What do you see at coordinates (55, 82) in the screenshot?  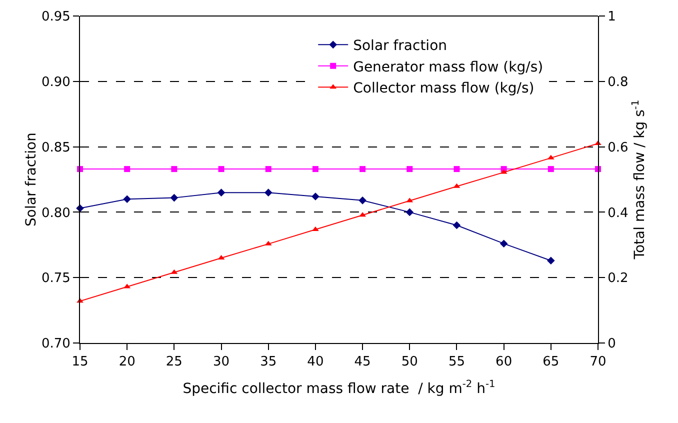 I see `y-tick-label: 0.90` at bounding box center [55, 82].